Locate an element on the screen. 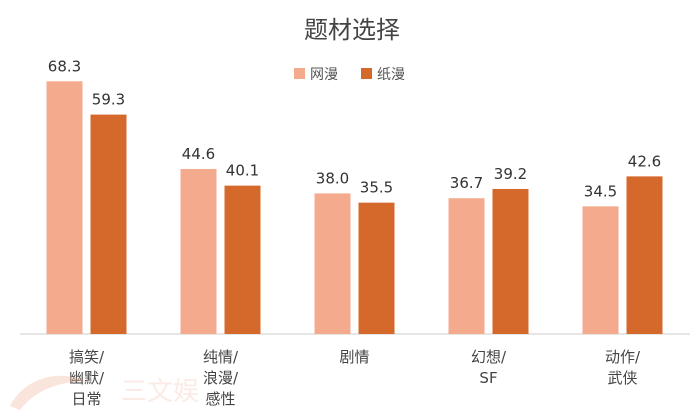 This screenshot has height=420, width=700. value-label-series-1-category-4: 36.7 is located at coordinates (466, 183).